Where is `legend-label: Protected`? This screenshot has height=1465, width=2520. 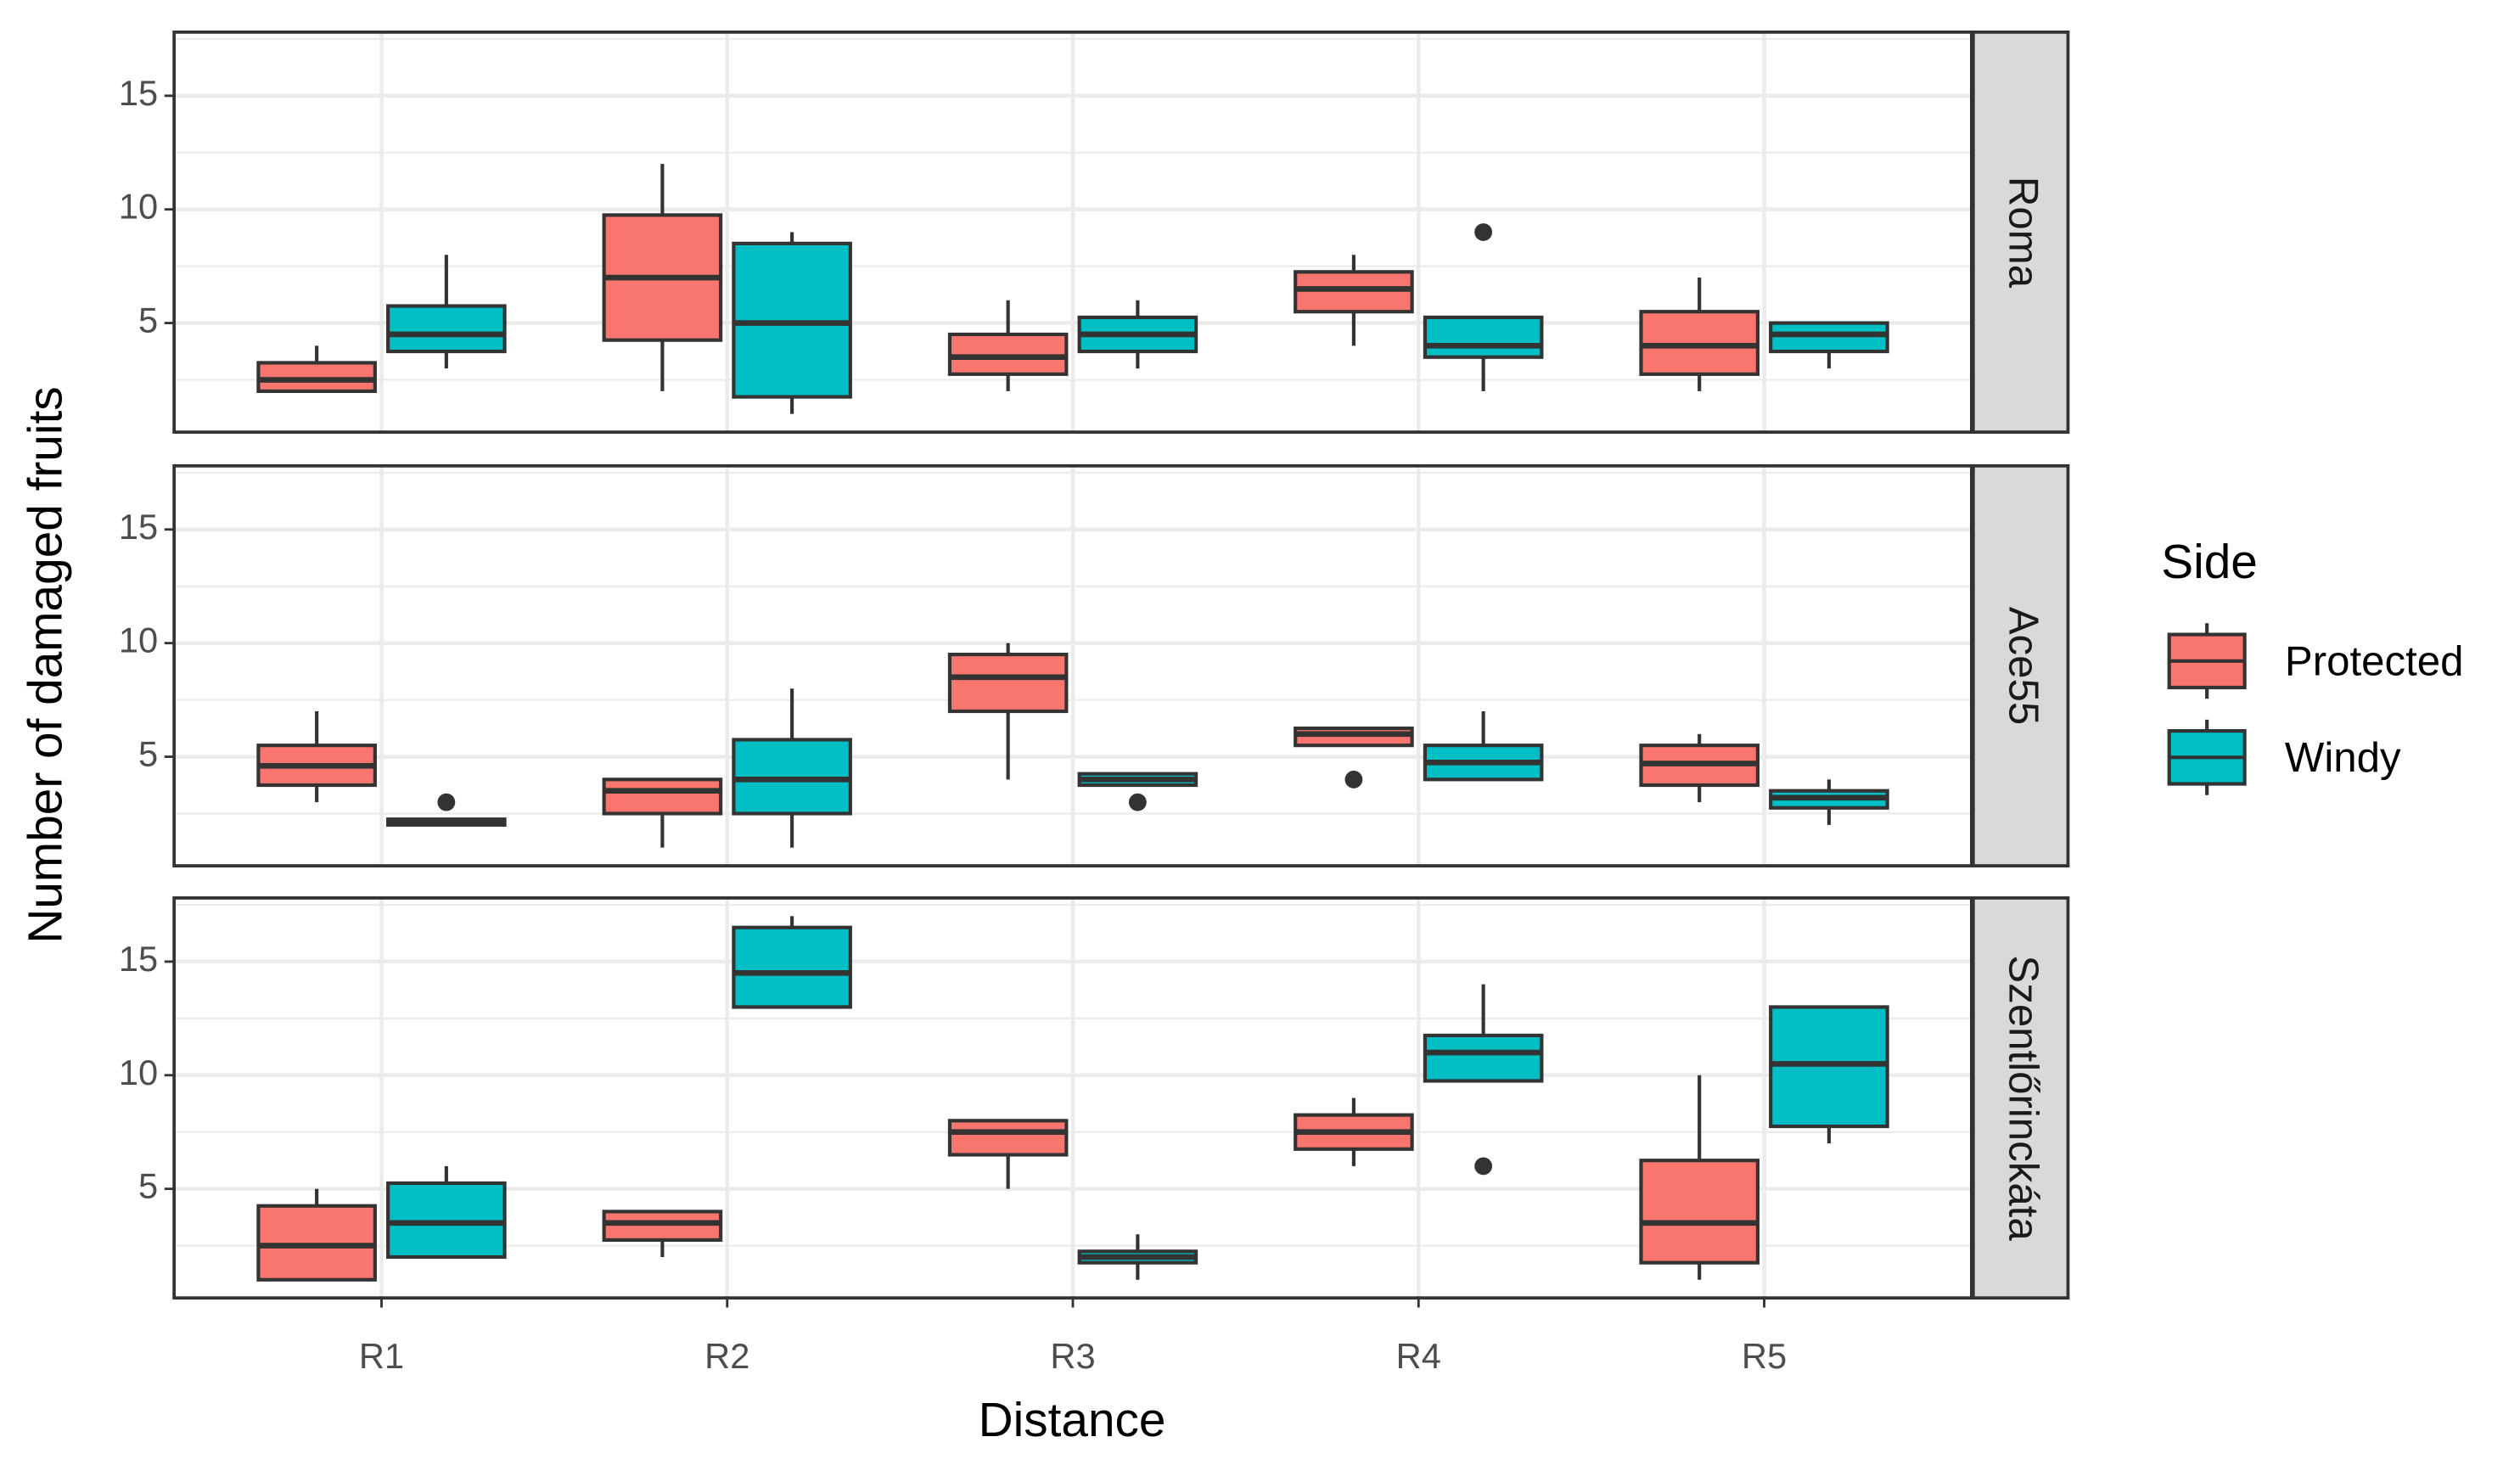 legend-label: Protected is located at coordinates (2374, 661).